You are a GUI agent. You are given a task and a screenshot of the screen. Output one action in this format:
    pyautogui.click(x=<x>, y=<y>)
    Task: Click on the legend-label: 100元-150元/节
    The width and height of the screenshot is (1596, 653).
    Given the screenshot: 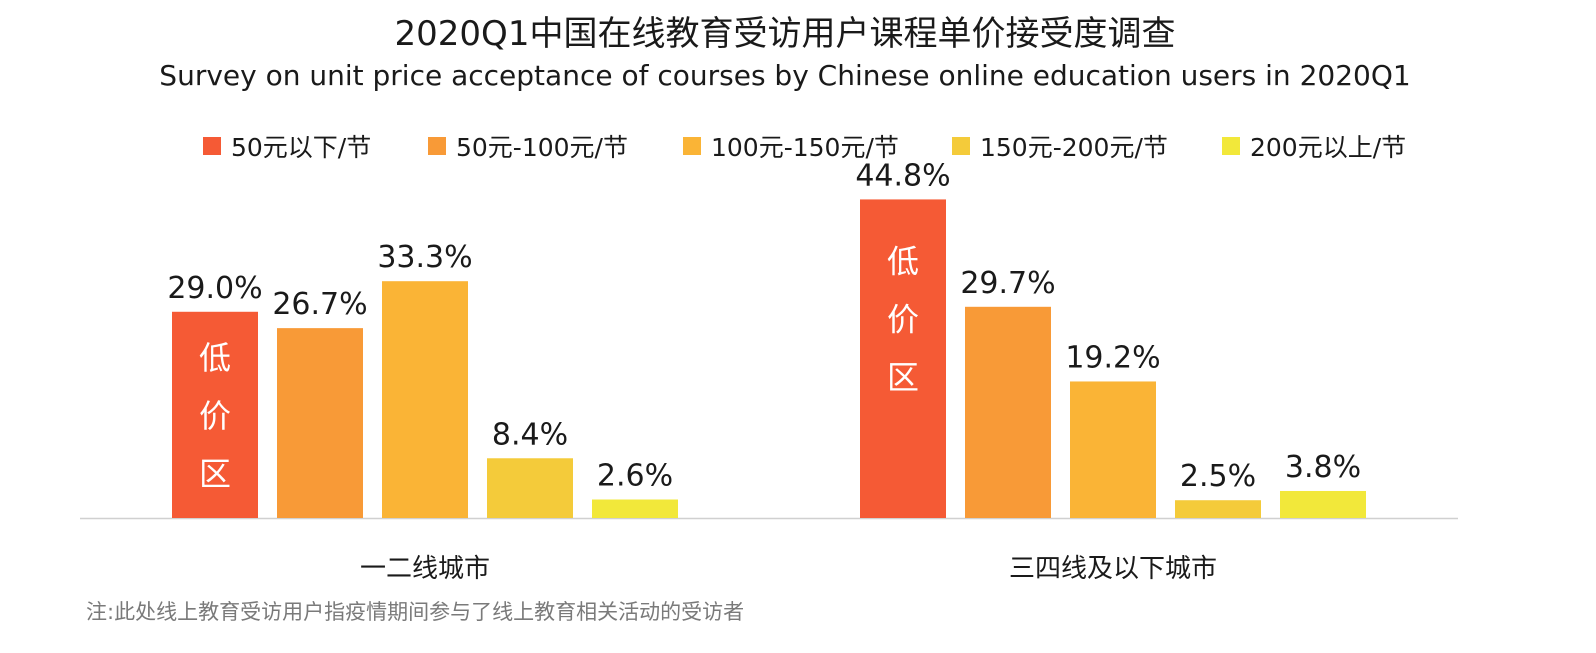 What is the action you would take?
    pyautogui.click(x=805, y=147)
    